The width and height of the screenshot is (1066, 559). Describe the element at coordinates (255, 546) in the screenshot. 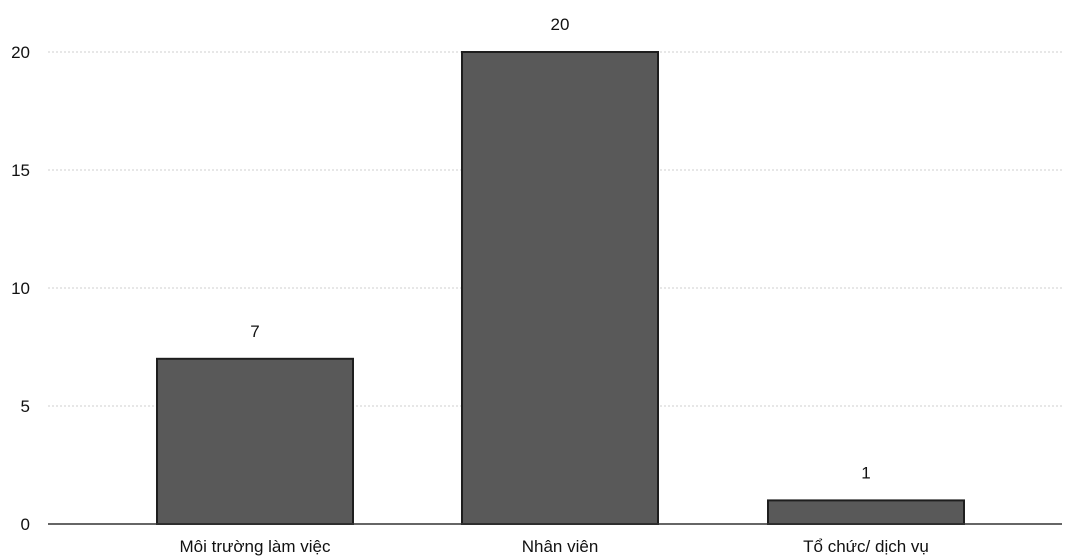

I see `x-category-label-1: Môi trường làm việc` at that location.